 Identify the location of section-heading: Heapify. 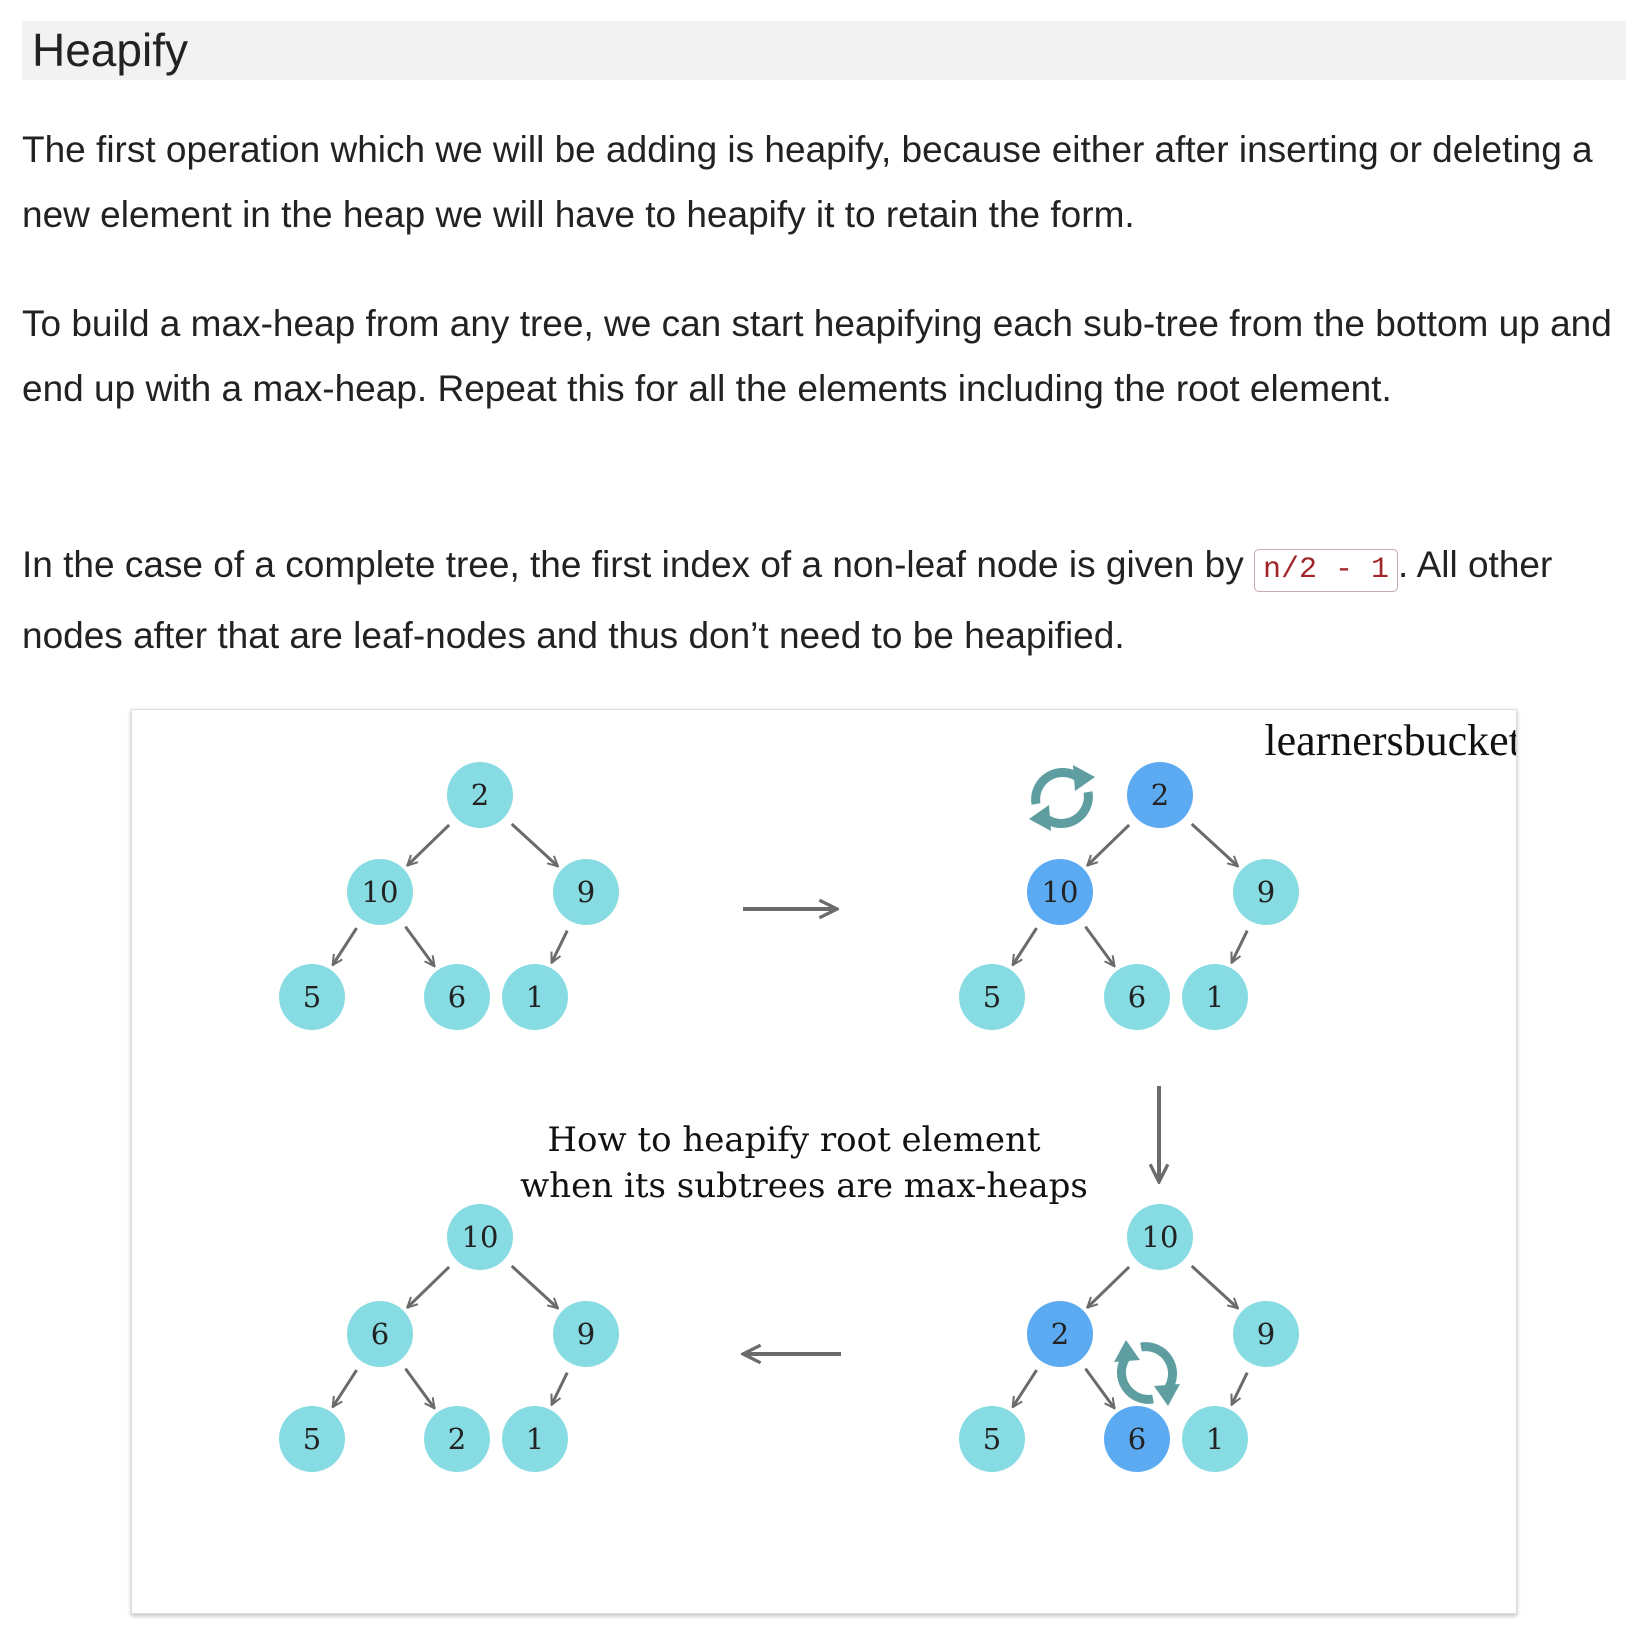
(824, 50).